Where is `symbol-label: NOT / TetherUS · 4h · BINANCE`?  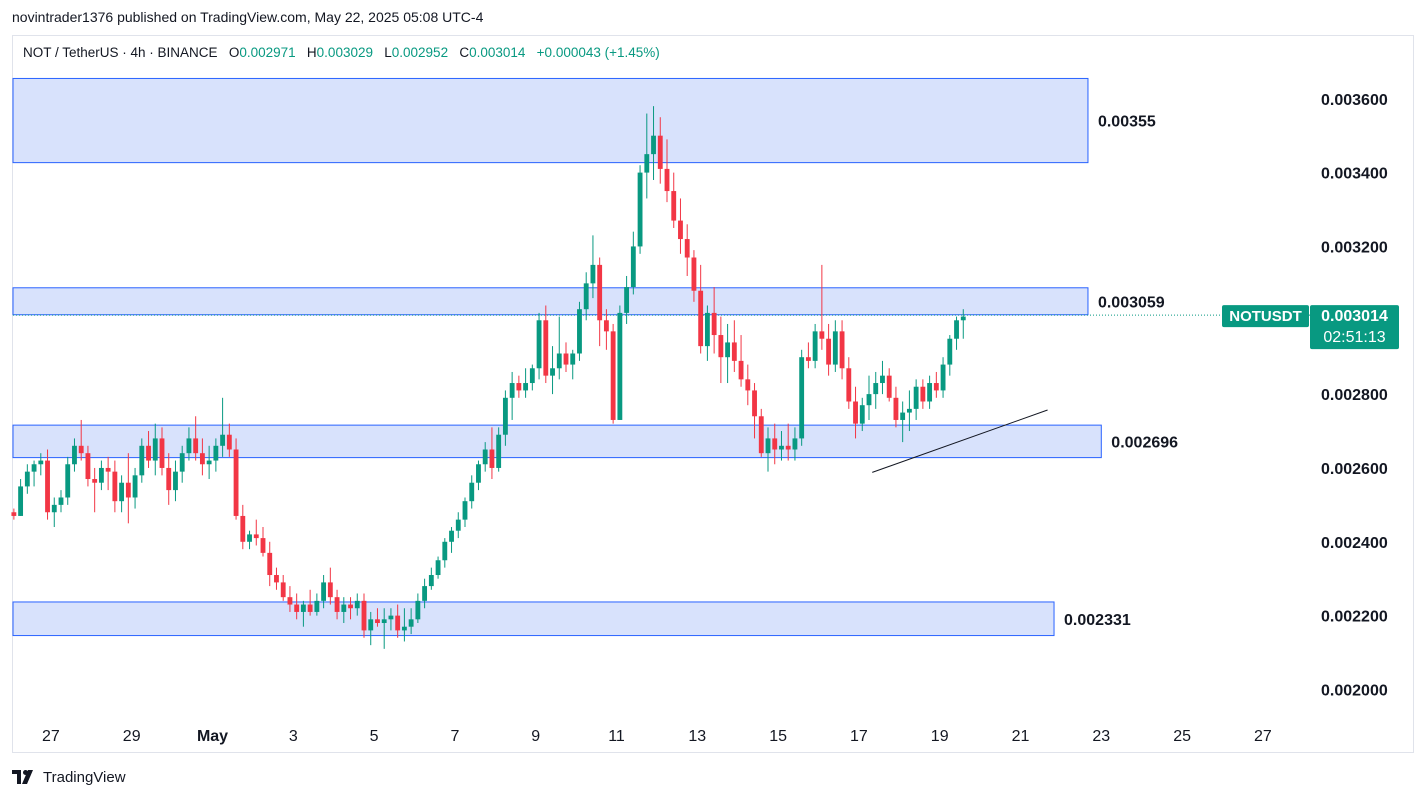 symbol-label: NOT / TetherUS · 4h · BINANCE is located at coordinates (120, 52).